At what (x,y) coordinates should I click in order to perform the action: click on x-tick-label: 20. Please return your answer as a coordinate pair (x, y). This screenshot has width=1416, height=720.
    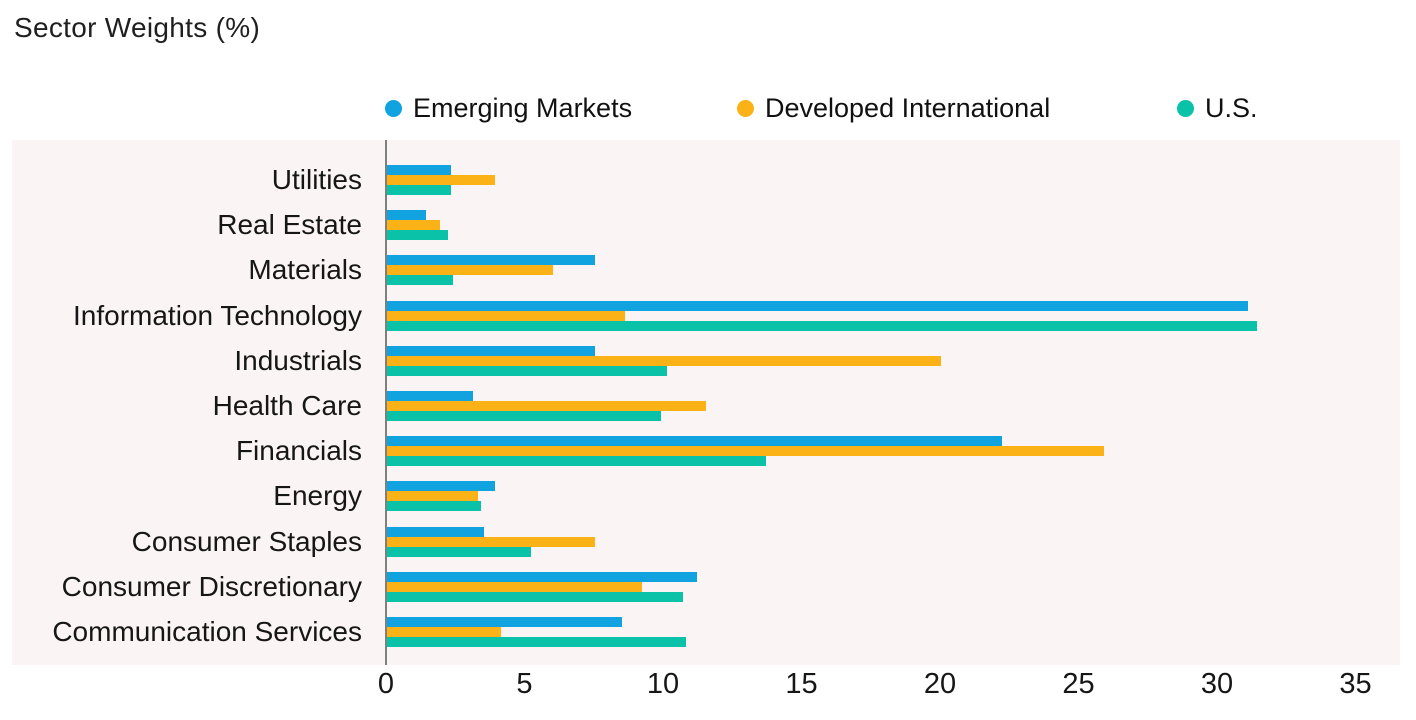
    Looking at the image, I should click on (940, 684).